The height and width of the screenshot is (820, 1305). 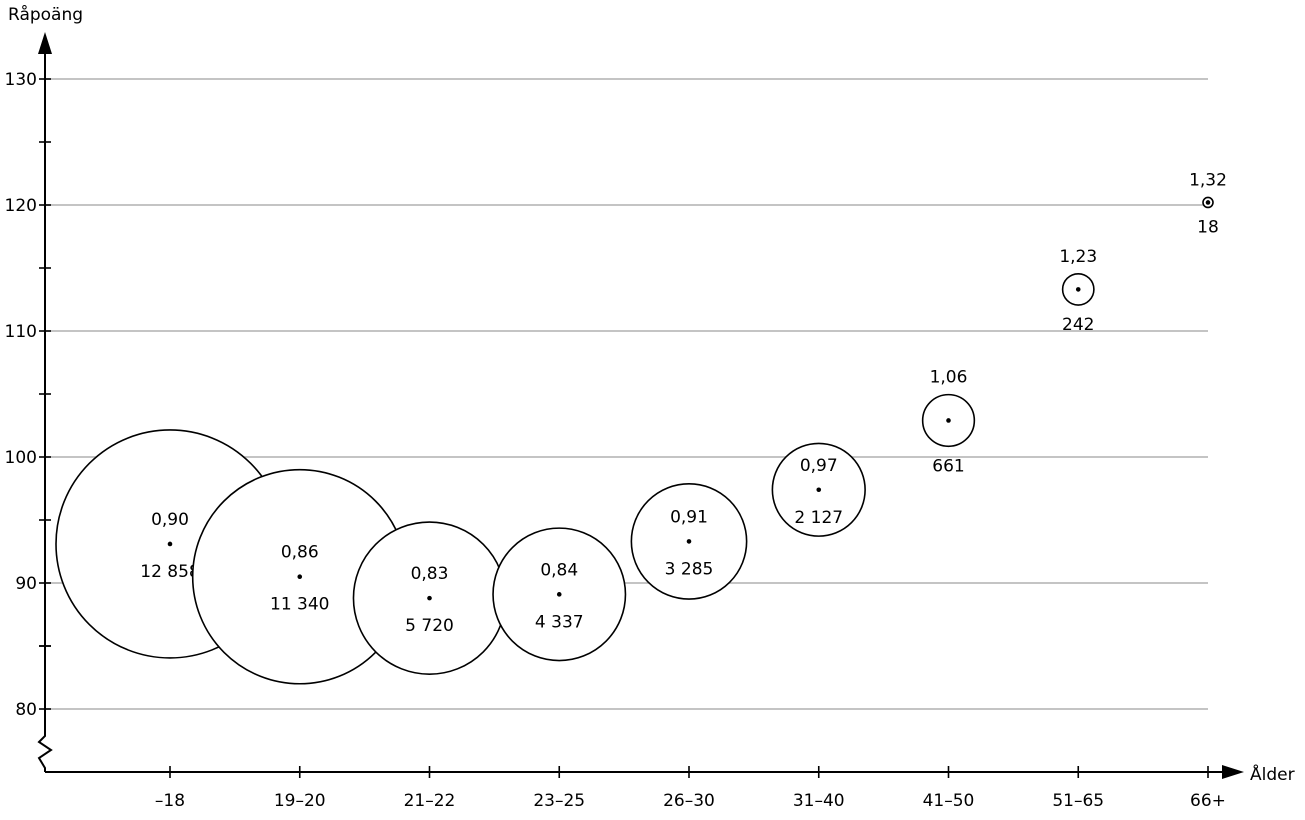 What do you see at coordinates (430, 801) in the screenshot?
I see `x-tick-label: 21–22` at bounding box center [430, 801].